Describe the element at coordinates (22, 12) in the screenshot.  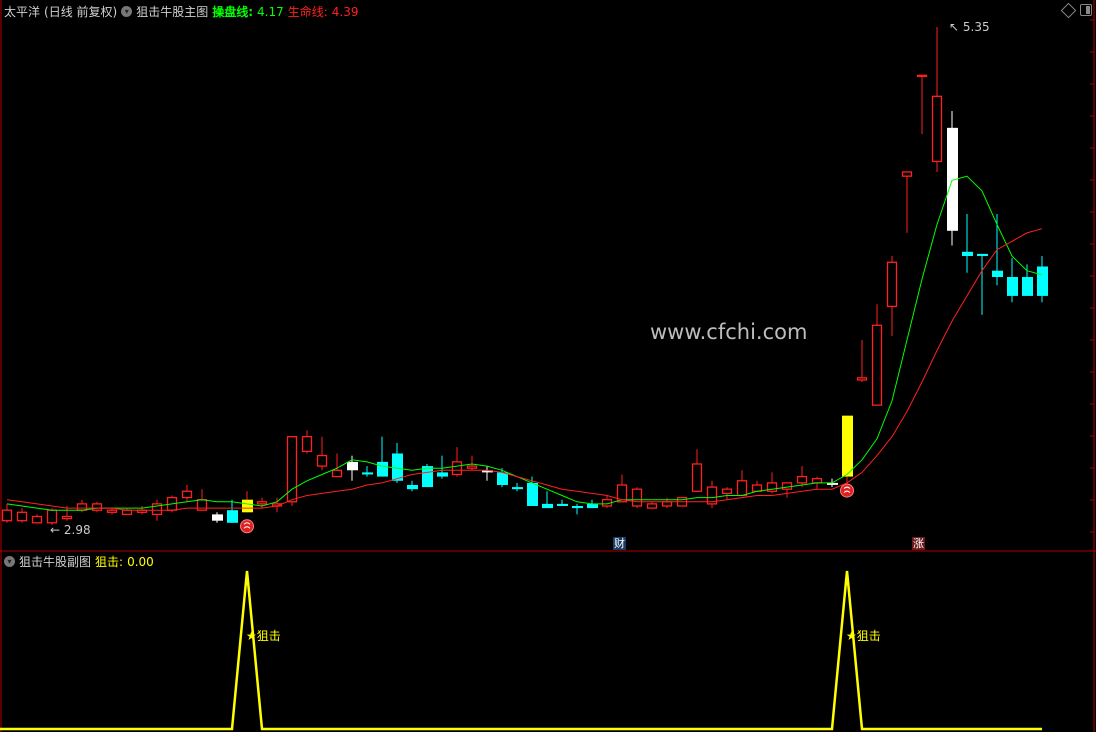
I see `stock-name: 太平洋` at that location.